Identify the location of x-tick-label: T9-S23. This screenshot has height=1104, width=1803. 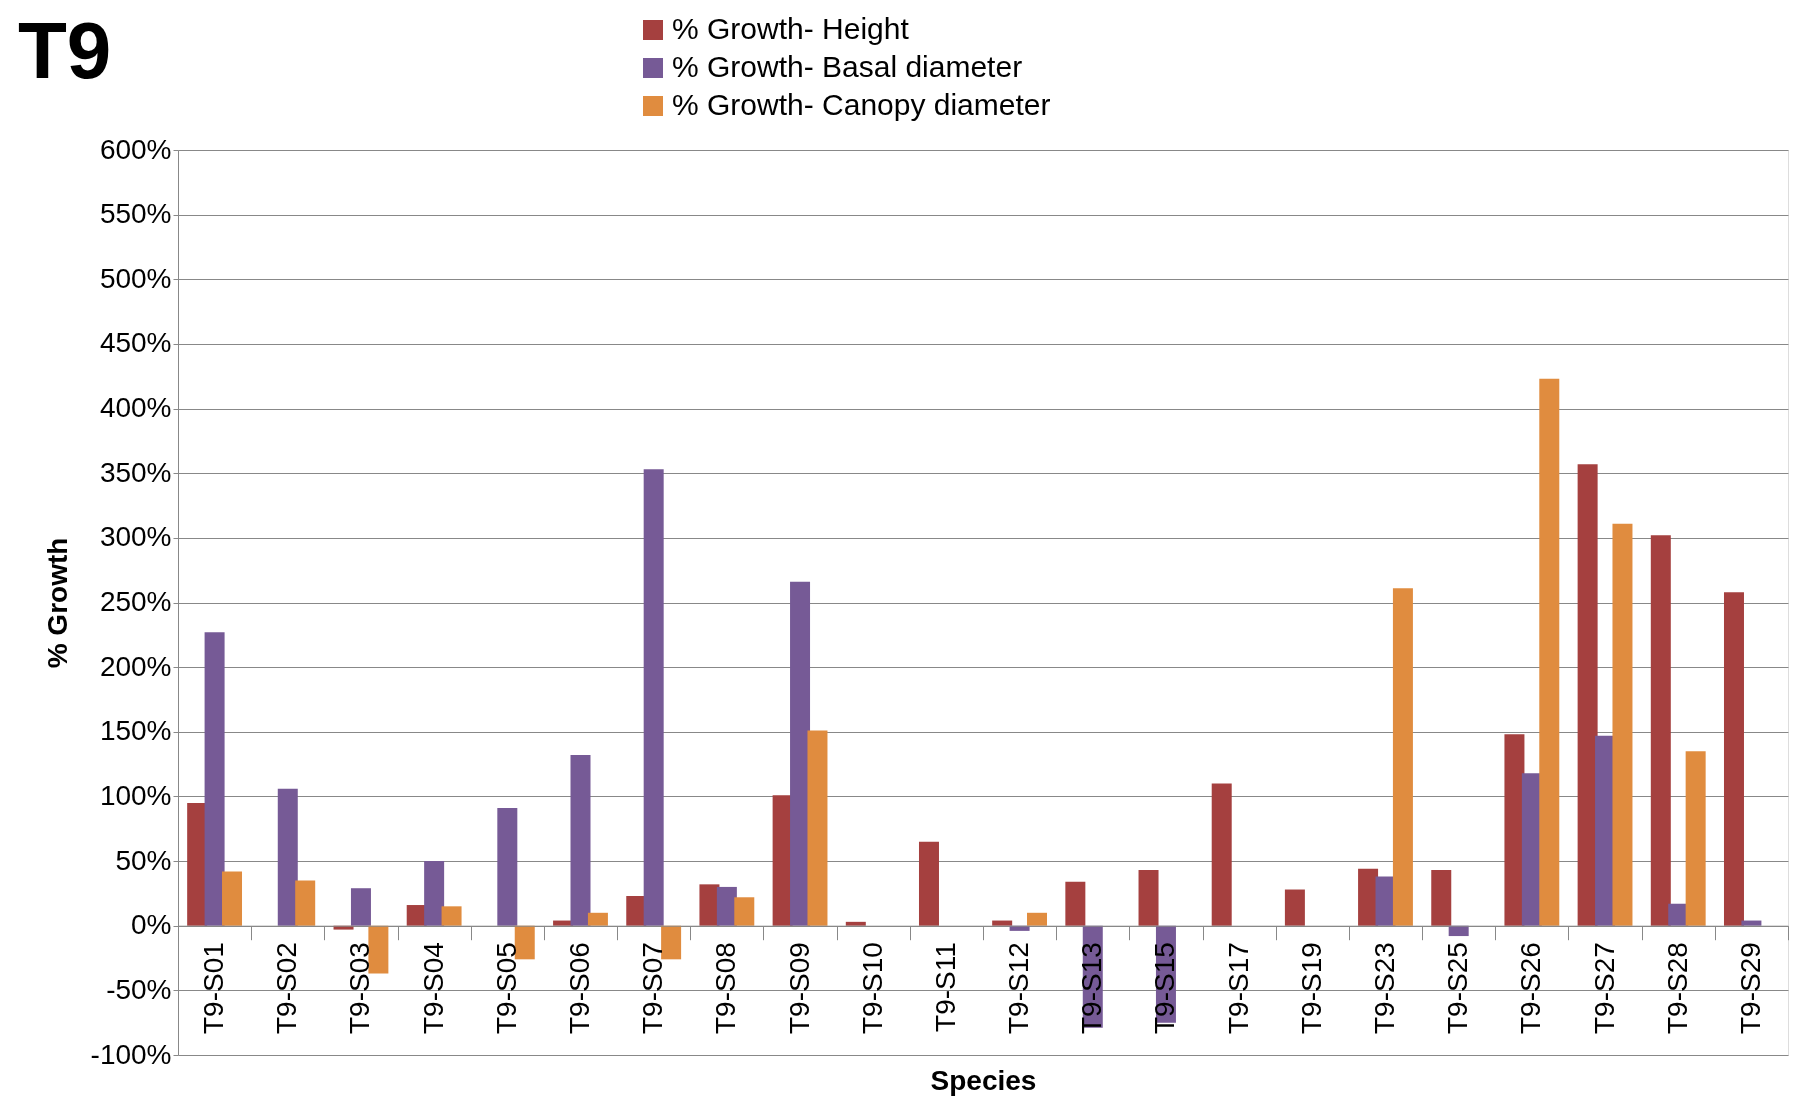
(1384, 988).